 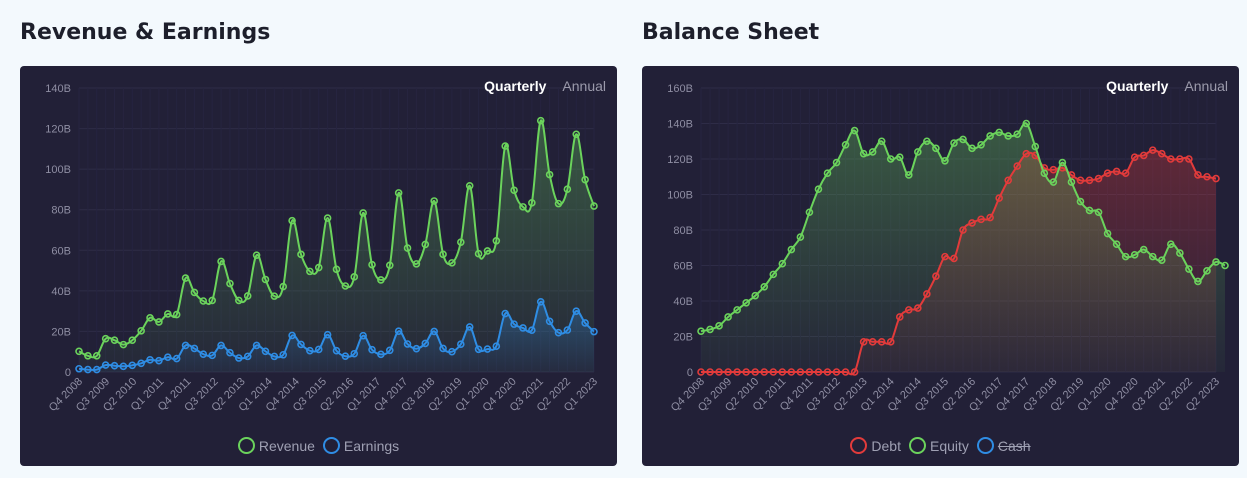 I want to click on legend-item-equity: Equity, so click(x=938, y=445).